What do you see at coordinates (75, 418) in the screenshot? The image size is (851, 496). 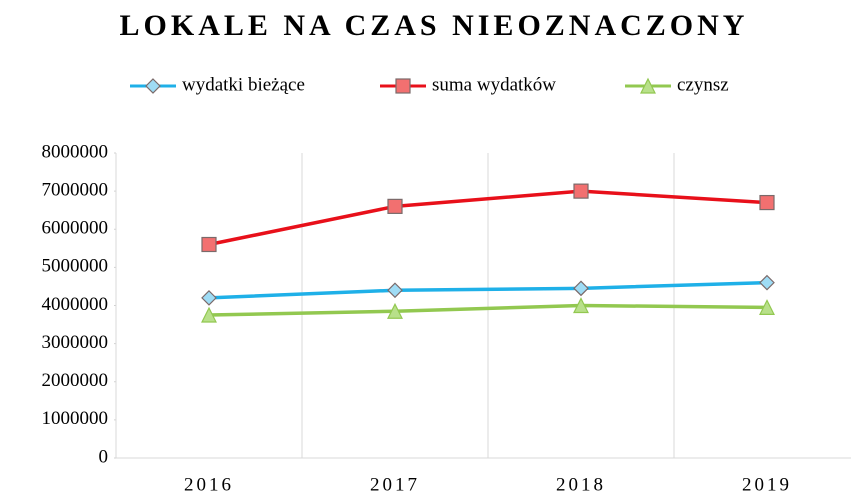 I see `y-tick-label: 1000000` at bounding box center [75, 418].